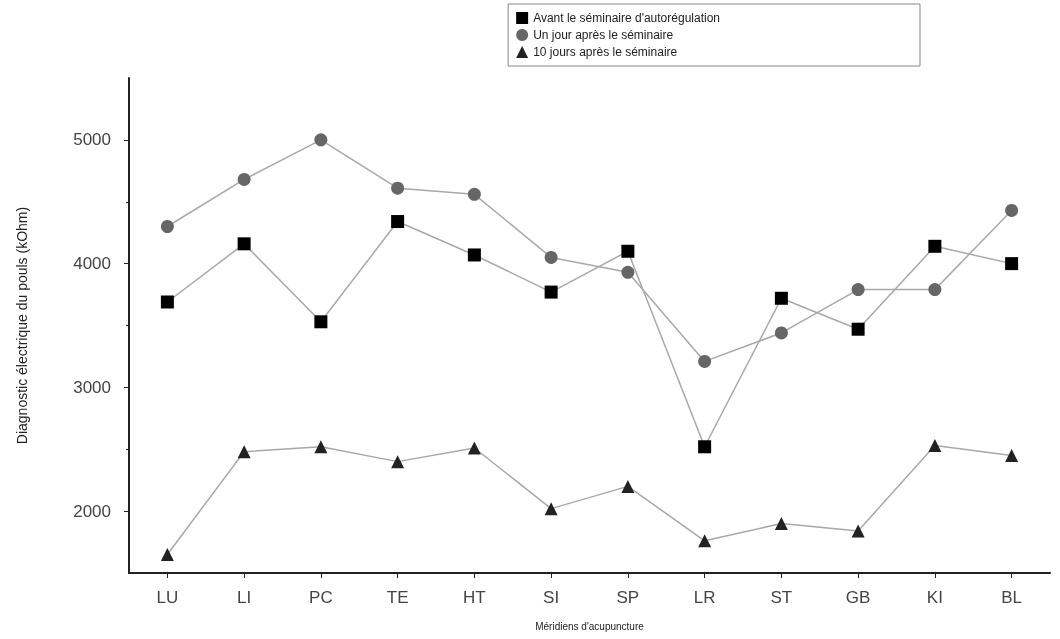 The image size is (1060, 639). What do you see at coordinates (858, 597) in the screenshot?
I see `x-tick-label: GB` at bounding box center [858, 597].